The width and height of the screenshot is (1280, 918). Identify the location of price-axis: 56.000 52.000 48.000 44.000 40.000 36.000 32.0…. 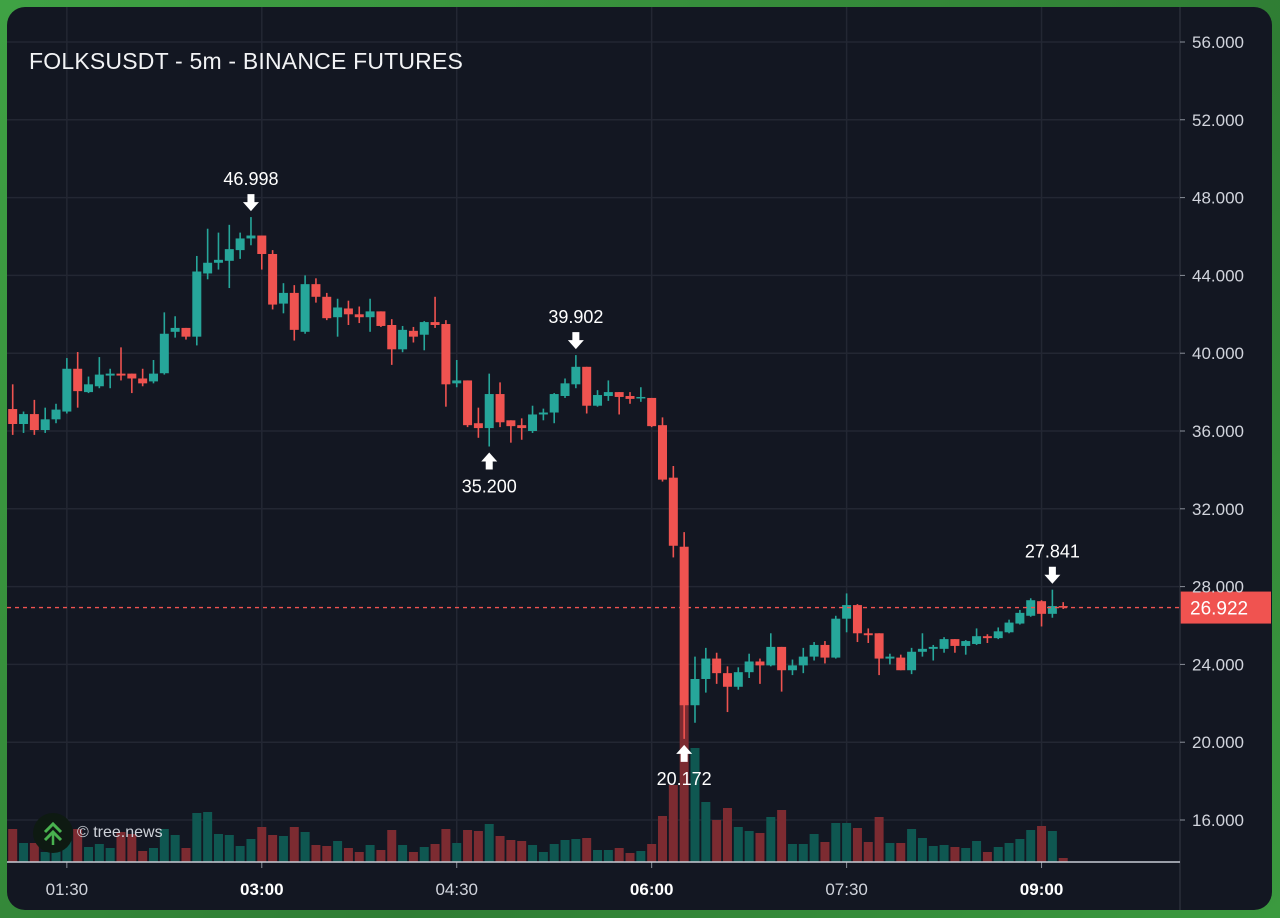
(1211, 458).